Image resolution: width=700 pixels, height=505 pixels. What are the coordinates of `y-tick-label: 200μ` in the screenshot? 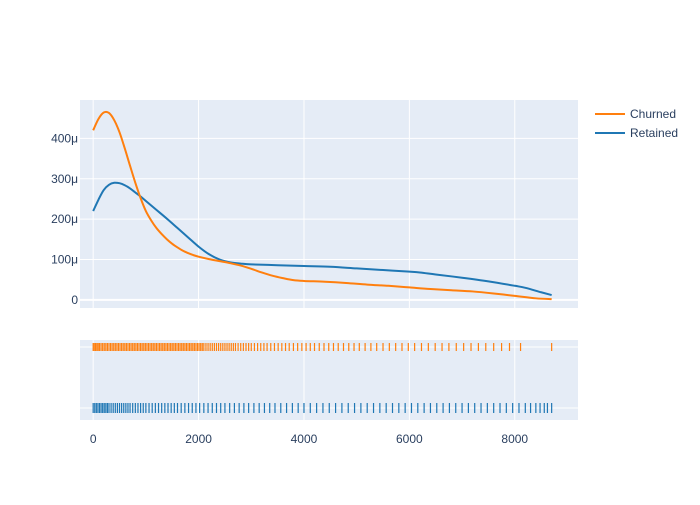 It's located at (64, 219).